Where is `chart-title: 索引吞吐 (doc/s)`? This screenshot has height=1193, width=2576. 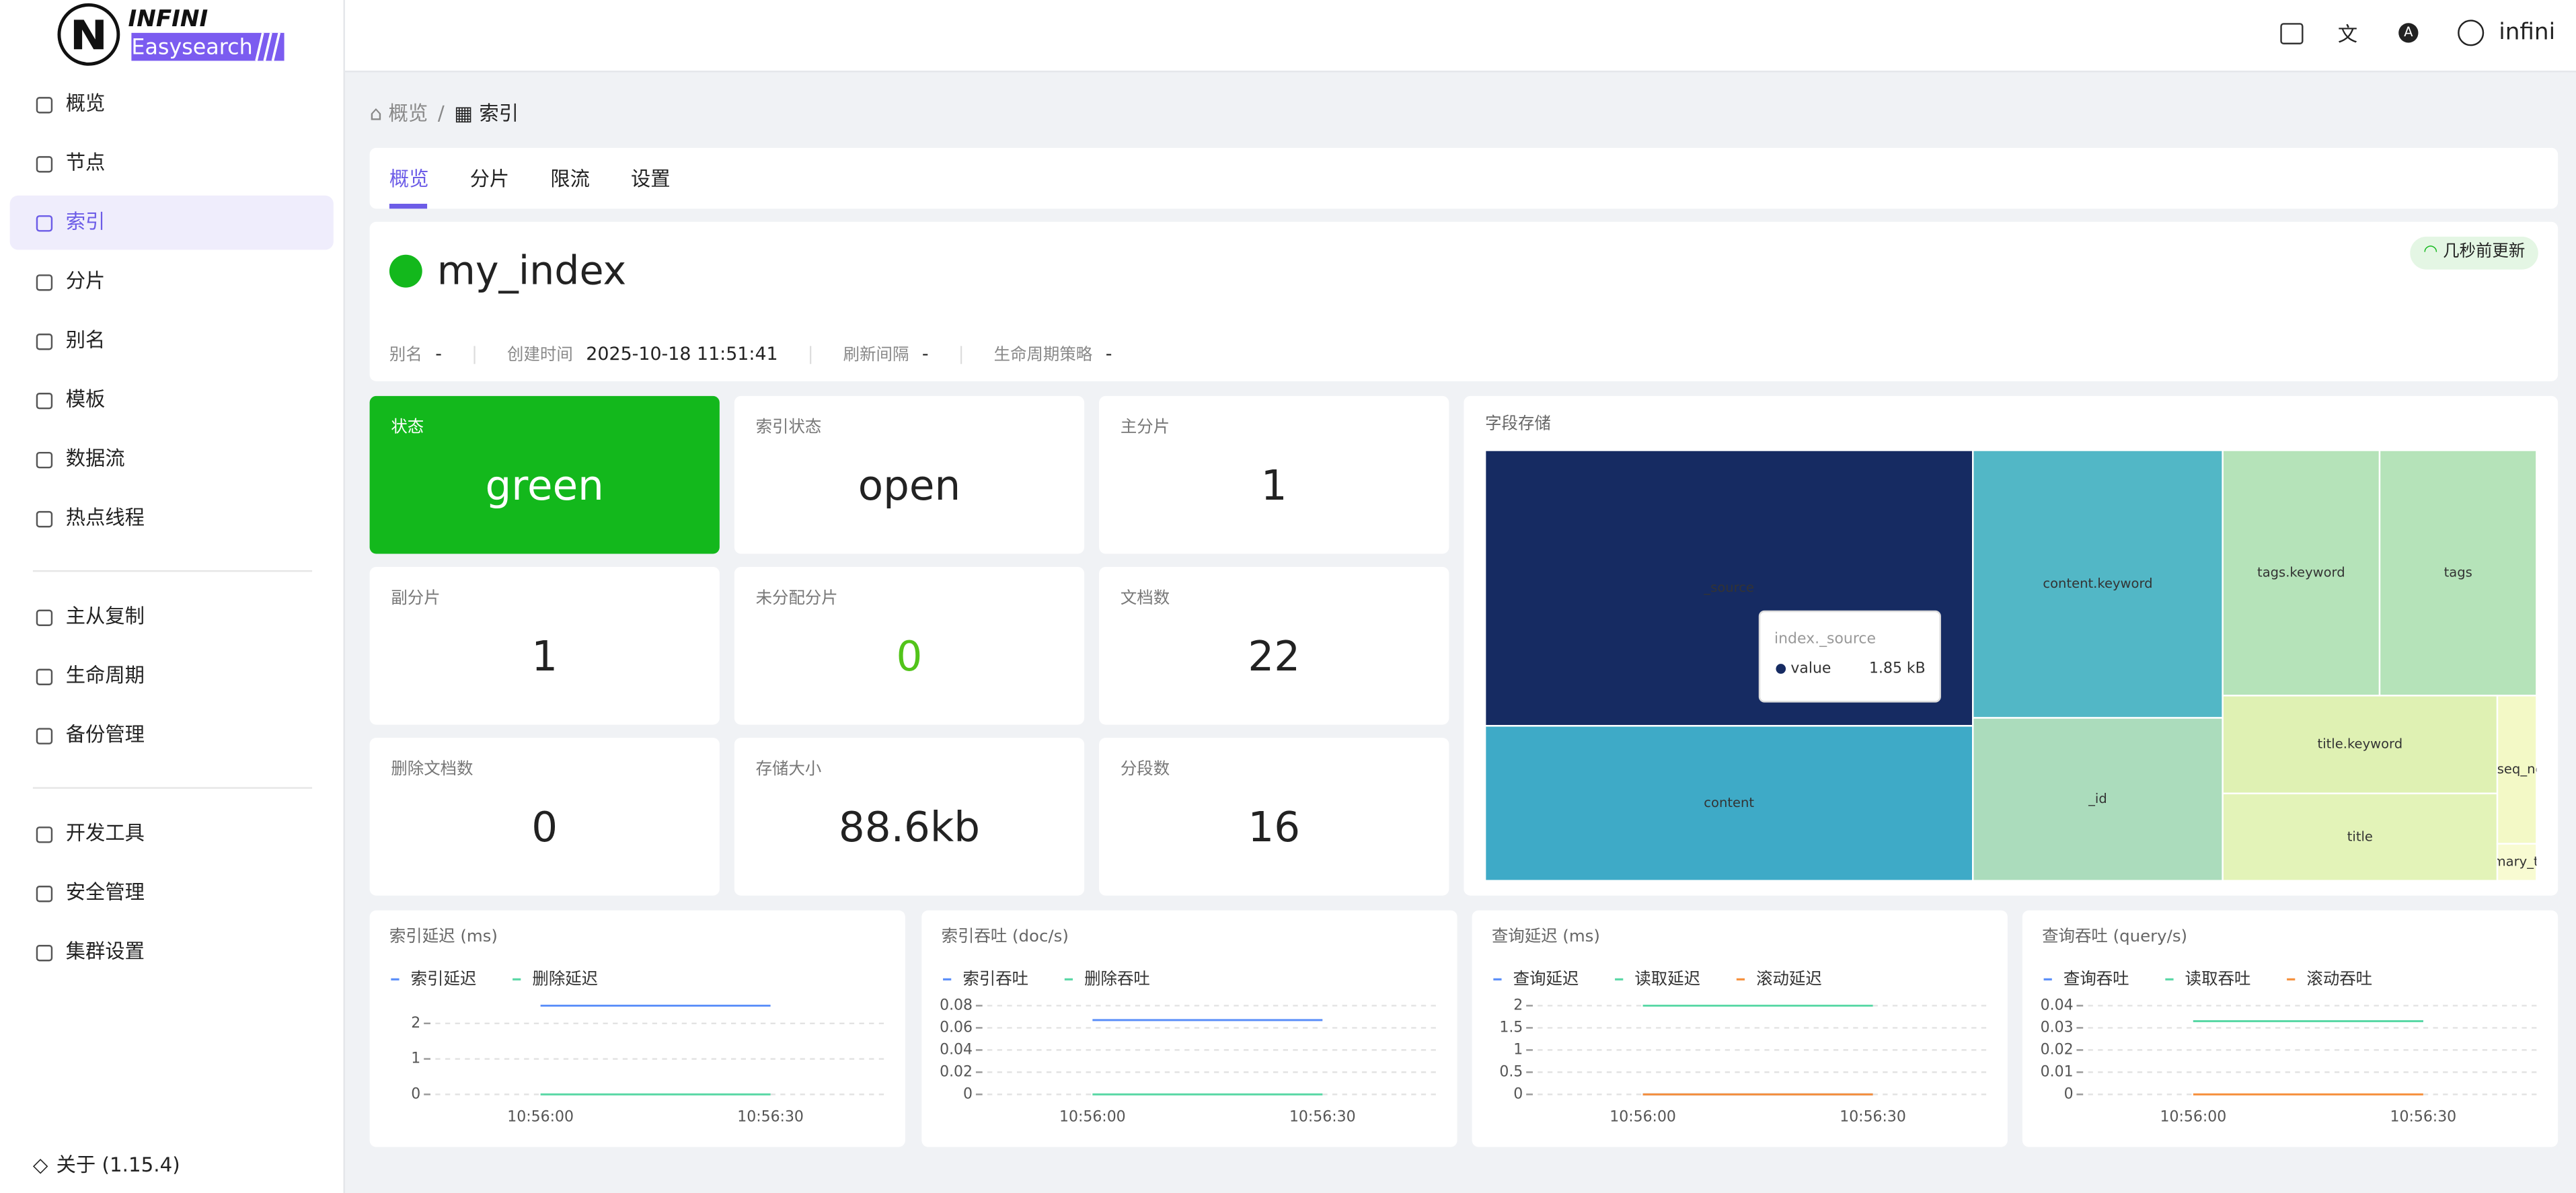
chart-title: 索引吞吐 (doc/s) is located at coordinates (1005, 936).